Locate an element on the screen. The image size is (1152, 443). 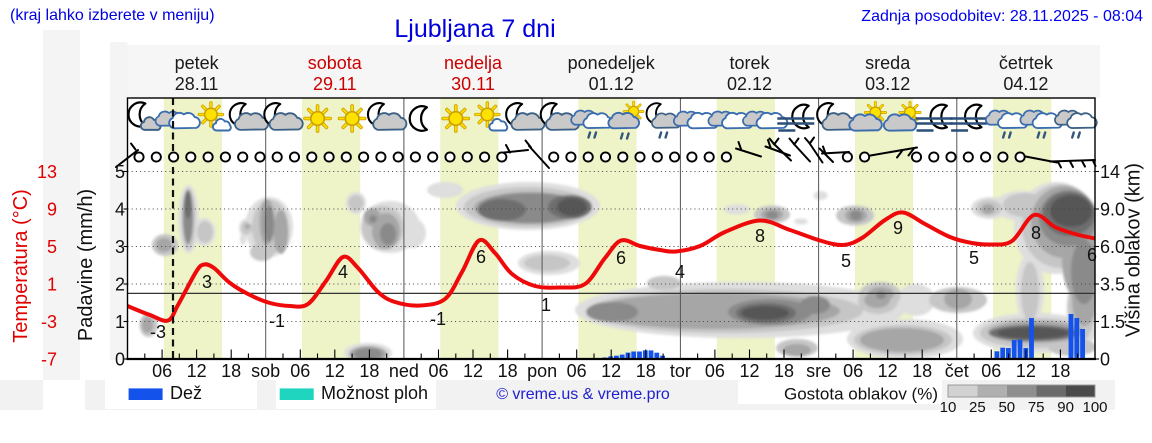
svg-text: Temperatura (°C) is located at coordinates (21, 266).